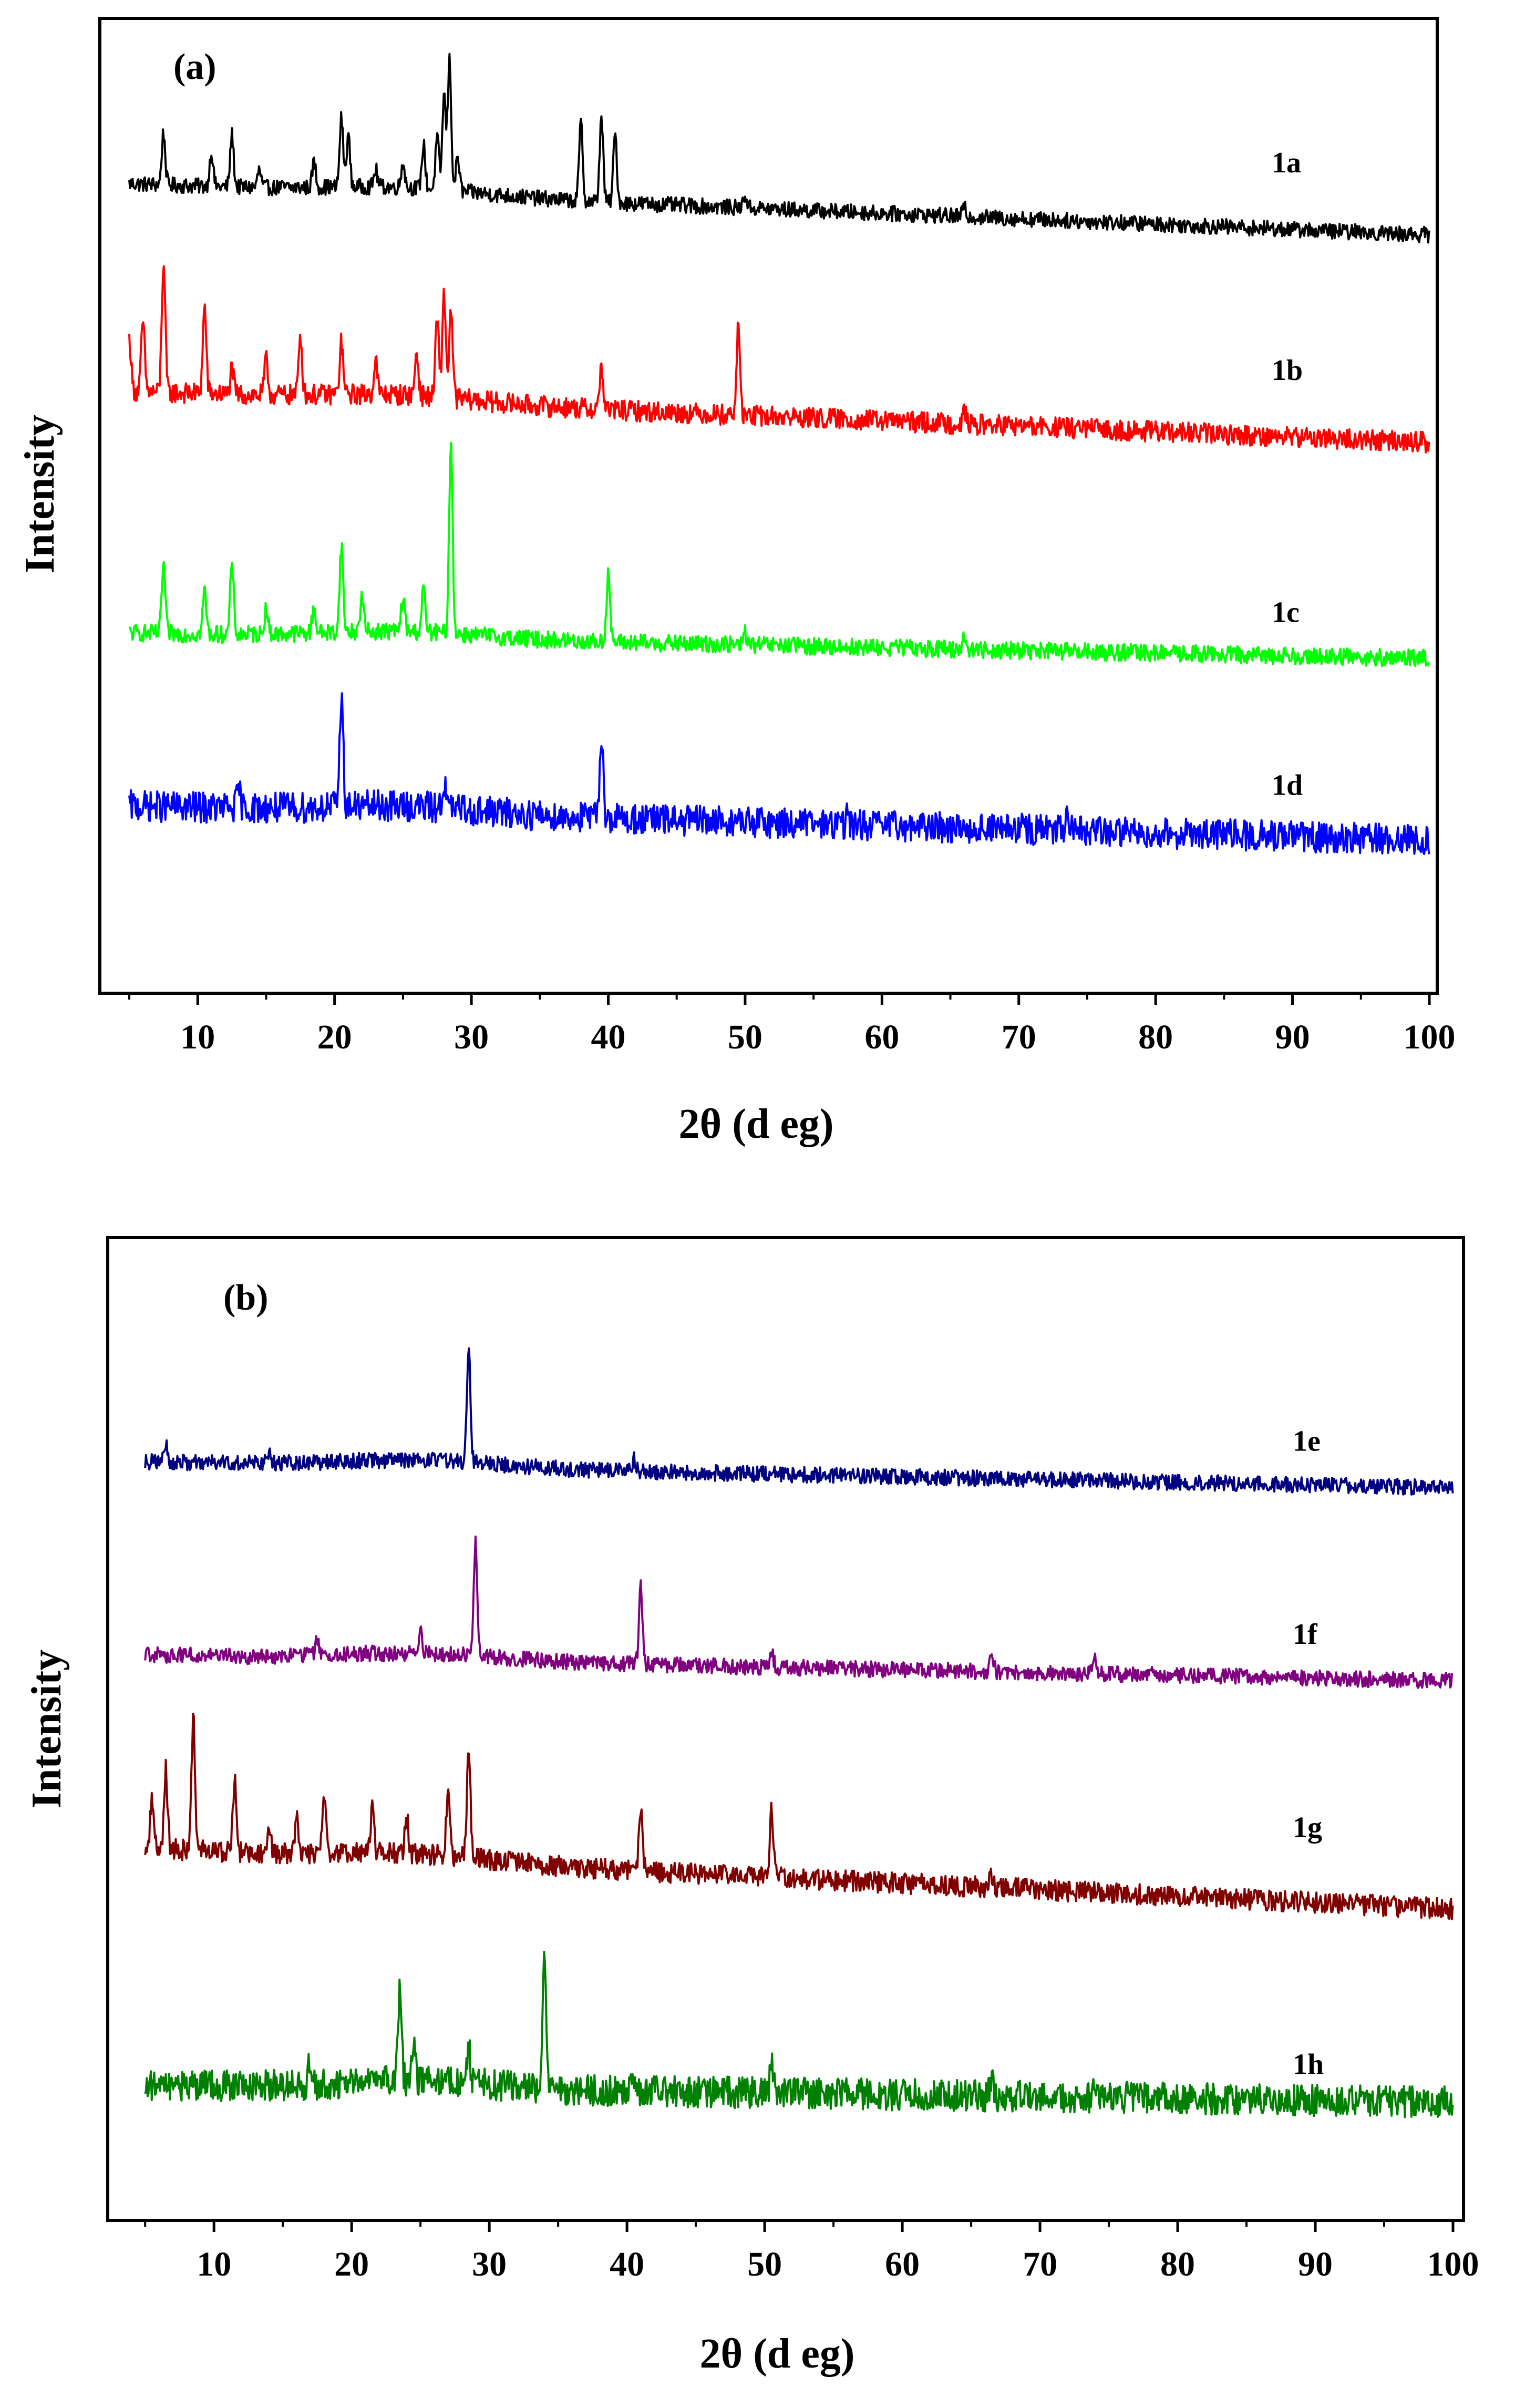 The image size is (1515, 2408). I want to click on panel-a-y-axis-title: Intensity, so click(40, 494).